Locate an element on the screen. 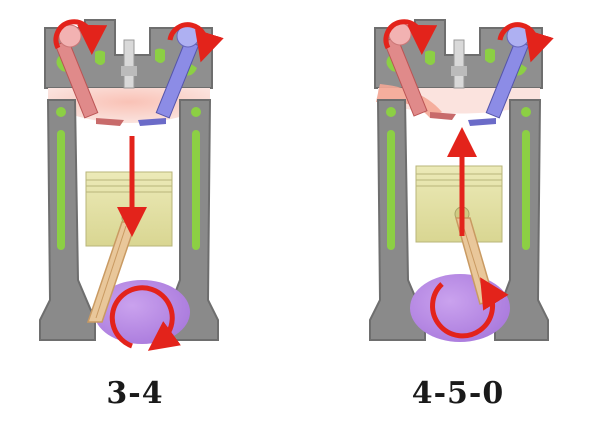 Image resolution: width=600 pixels, height=444 pixels. crankshaft is located at coordinates (460, 308).